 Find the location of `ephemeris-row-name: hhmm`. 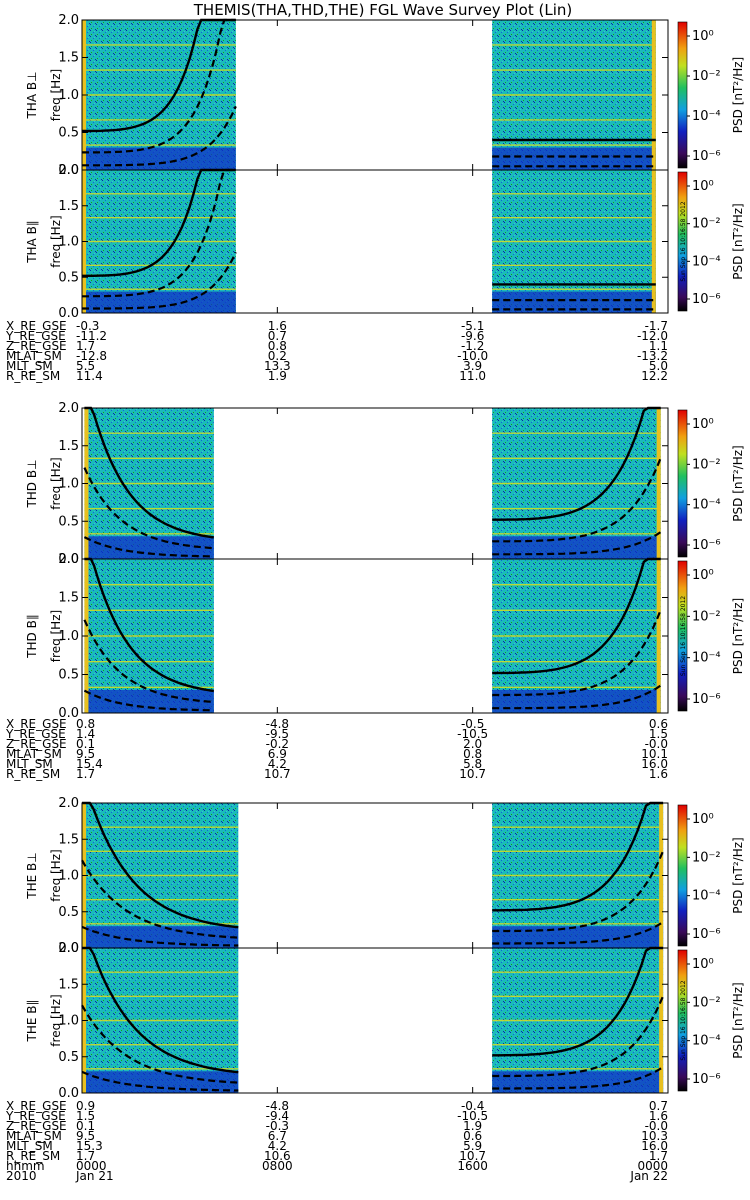

ephemeris-row-name: hhmm is located at coordinates (25, 1166).